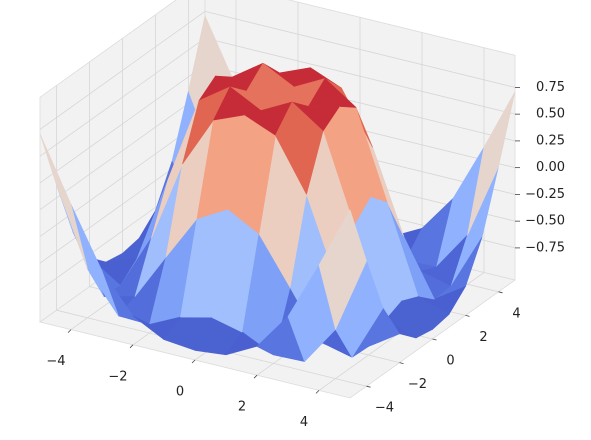  What do you see at coordinates (450, 361) in the screenshot?
I see `y-tick-label: 0` at bounding box center [450, 361].